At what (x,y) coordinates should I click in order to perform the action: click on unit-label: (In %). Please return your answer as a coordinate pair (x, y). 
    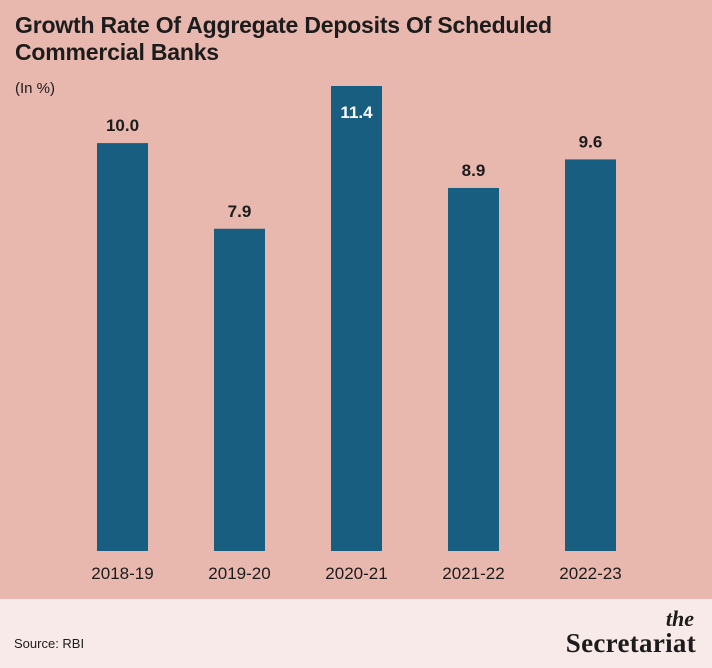
    Looking at the image, I should click on (35, 88).